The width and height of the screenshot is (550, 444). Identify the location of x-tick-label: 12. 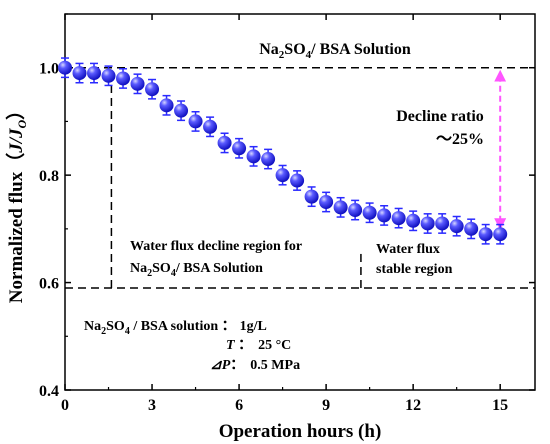
(413, 405).